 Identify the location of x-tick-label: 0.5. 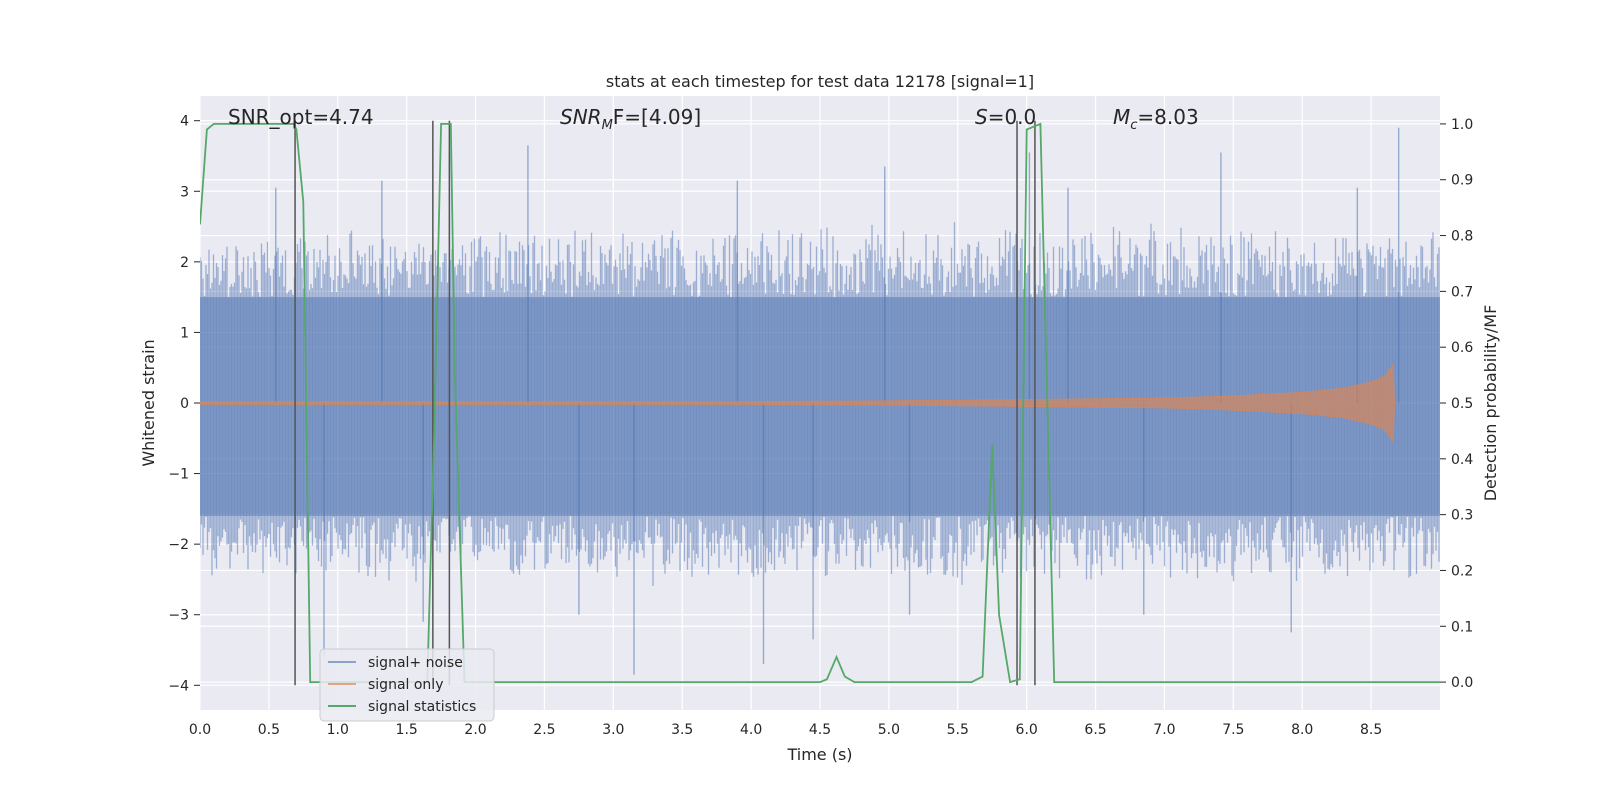
(269, 730).